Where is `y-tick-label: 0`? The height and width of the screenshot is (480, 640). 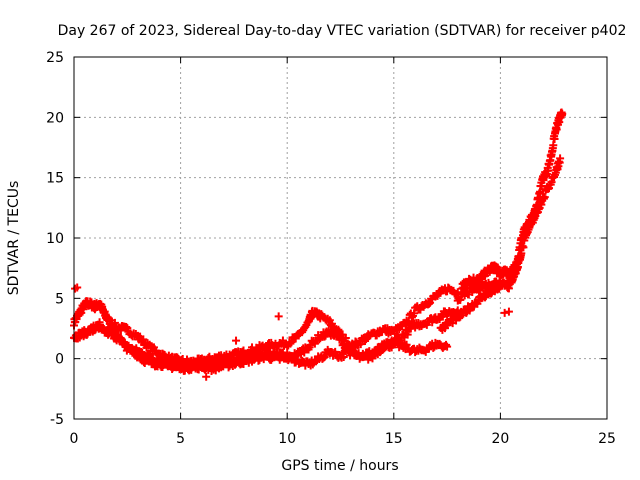 y-tick-label: 0 is located at coordinates (59, 360).